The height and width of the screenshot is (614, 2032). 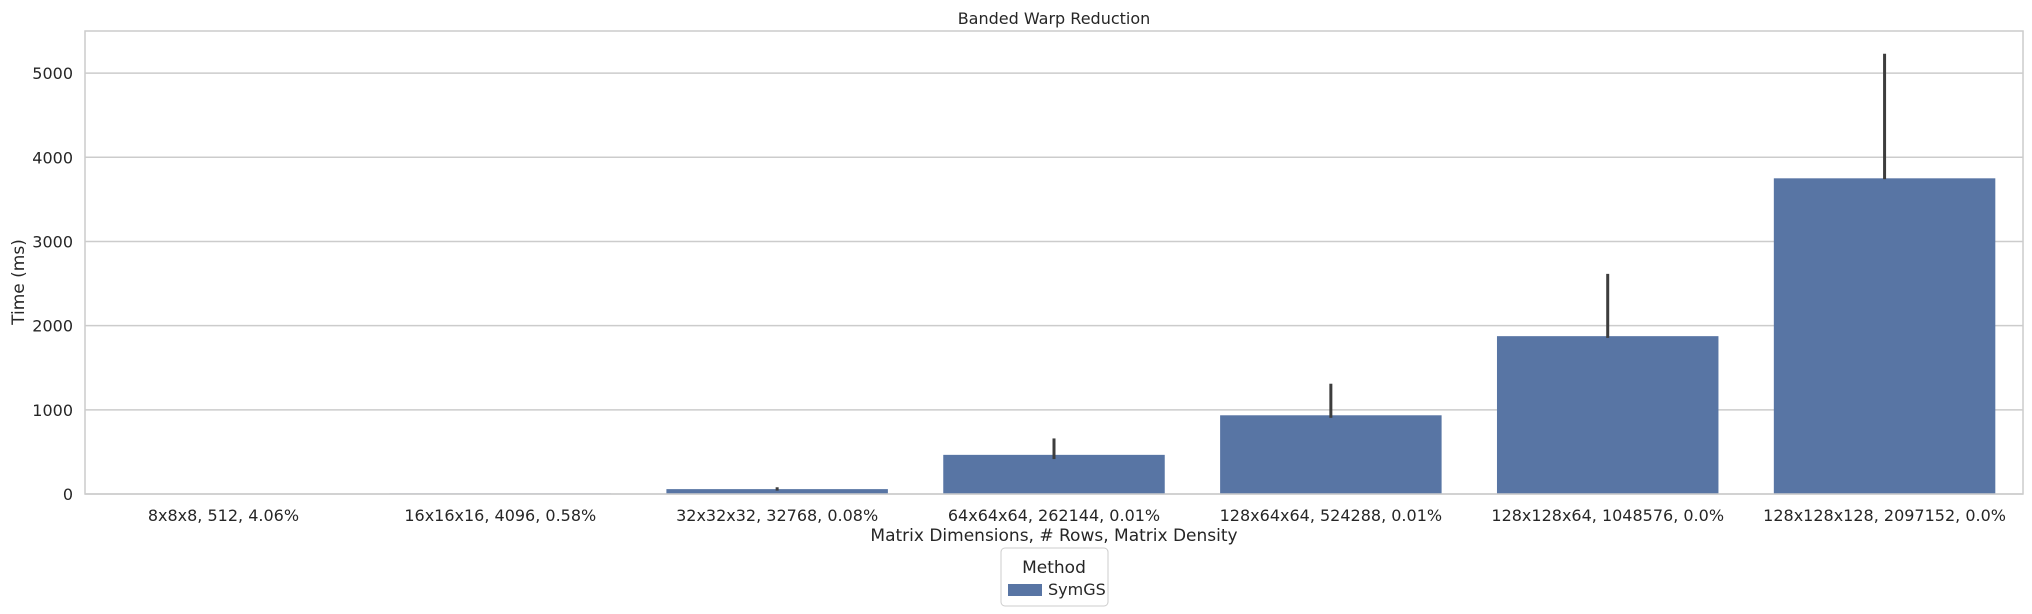 I want to click on y-tick-labels: 0 1000 2000 3000 4000 5000, so click(x=52, y=284).